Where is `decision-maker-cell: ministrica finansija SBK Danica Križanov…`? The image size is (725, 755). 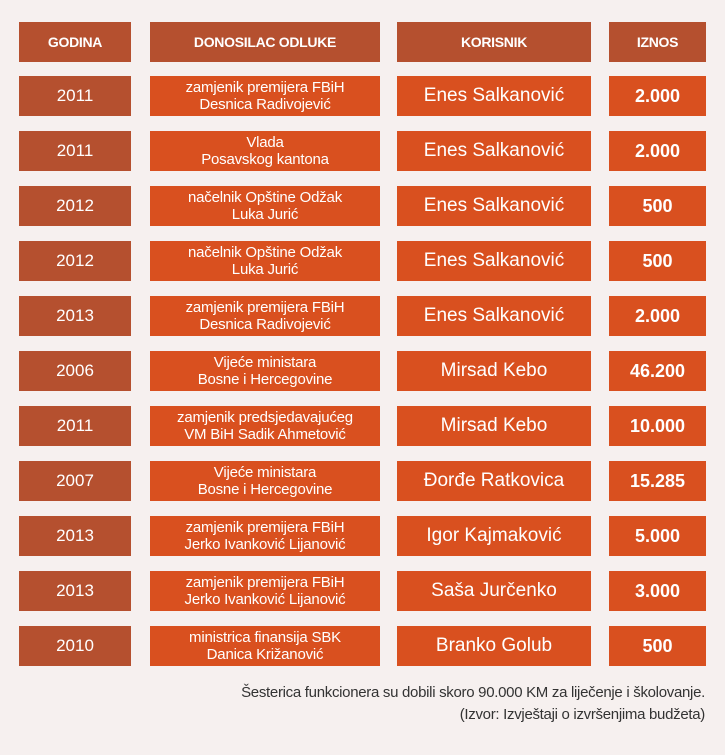 decision-maker-cell: ministrica finansija SBK Danica Križanov… is located at coordinates (265, 646).